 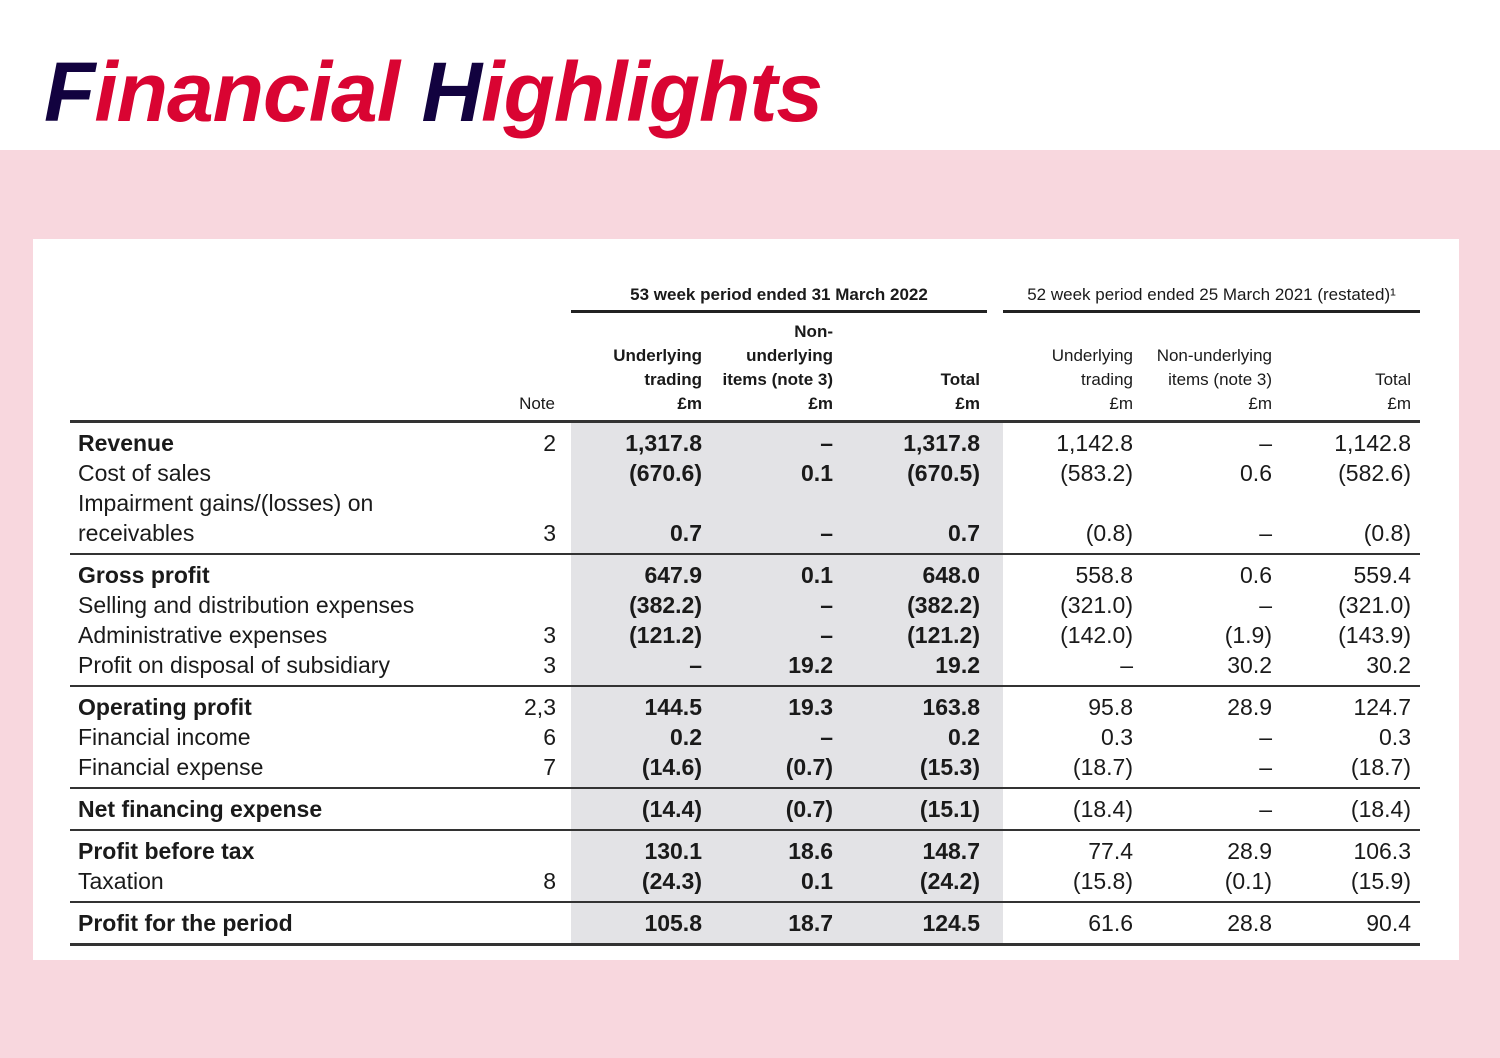 I want to click on row-label: Financial income, so click(x=164, y=737).